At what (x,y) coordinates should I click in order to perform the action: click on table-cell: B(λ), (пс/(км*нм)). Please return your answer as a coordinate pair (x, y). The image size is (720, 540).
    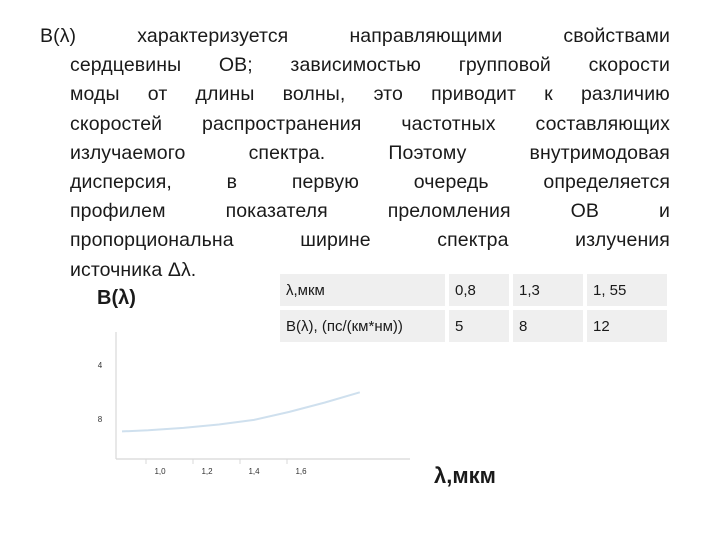
    Looking at the image, I should click on (362, 326).